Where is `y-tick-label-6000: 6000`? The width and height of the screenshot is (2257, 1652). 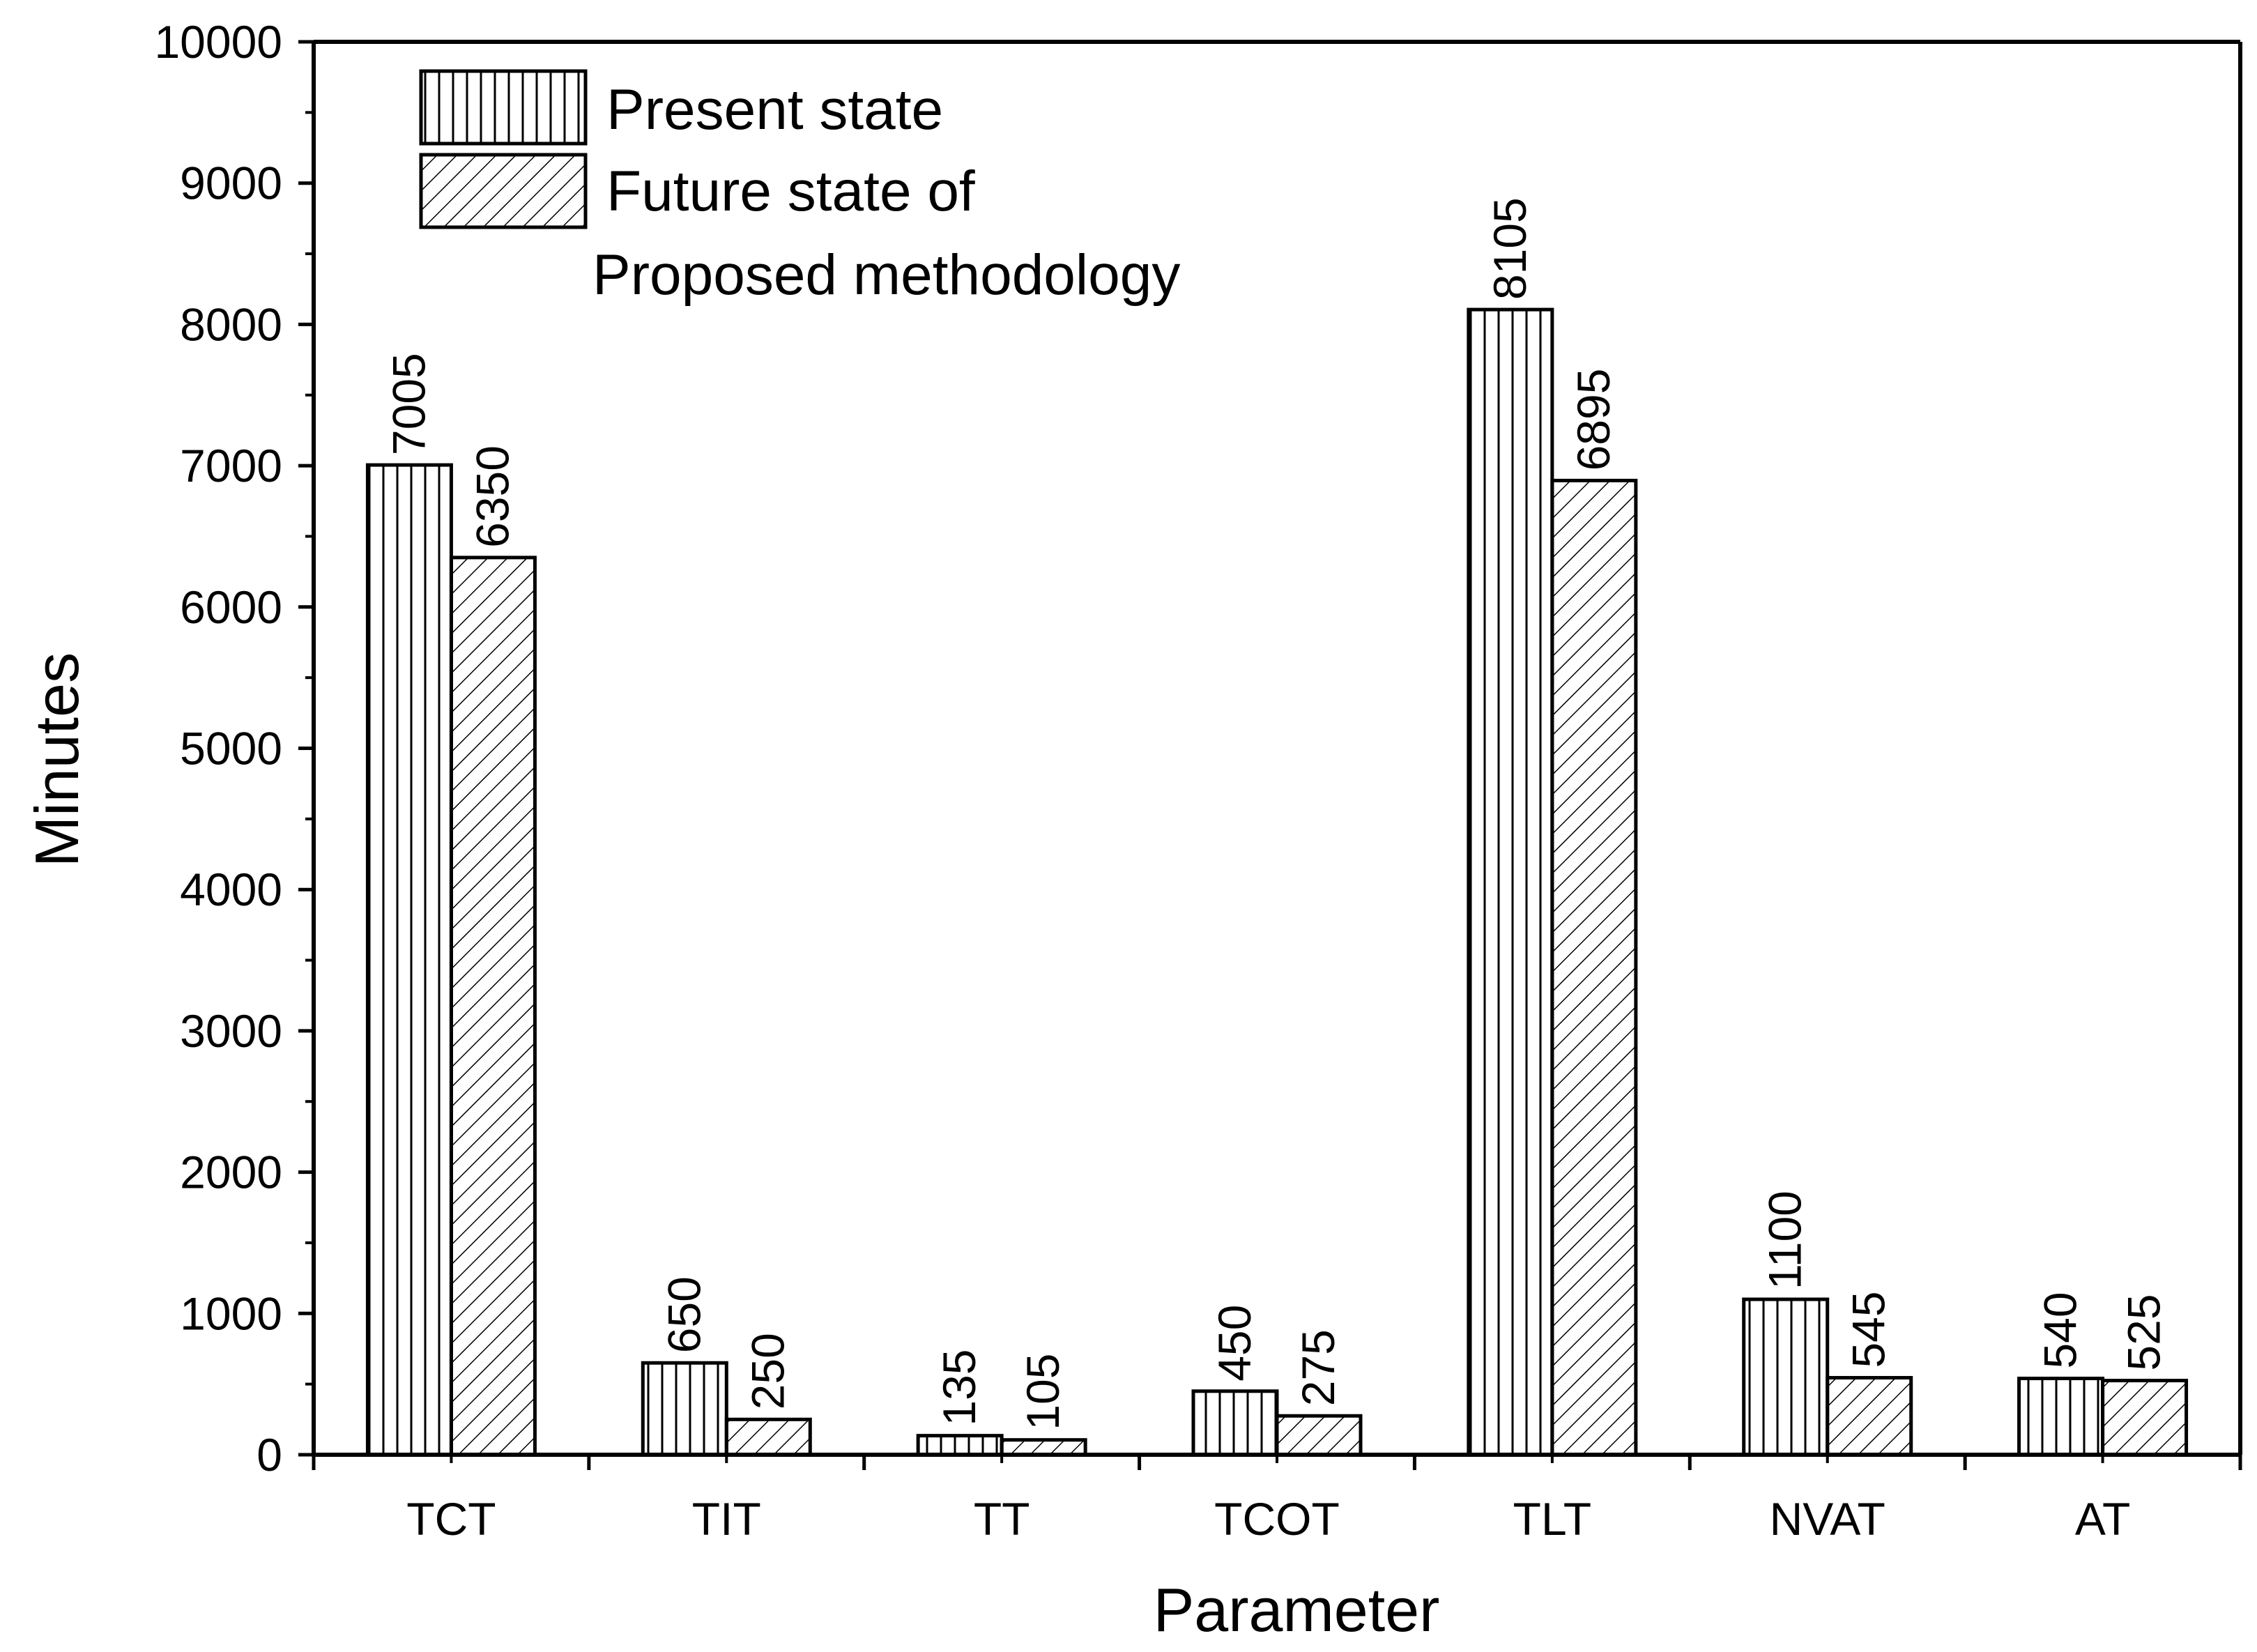
y-tick-label-6000: 6000 is located at coordinates (231, 607).